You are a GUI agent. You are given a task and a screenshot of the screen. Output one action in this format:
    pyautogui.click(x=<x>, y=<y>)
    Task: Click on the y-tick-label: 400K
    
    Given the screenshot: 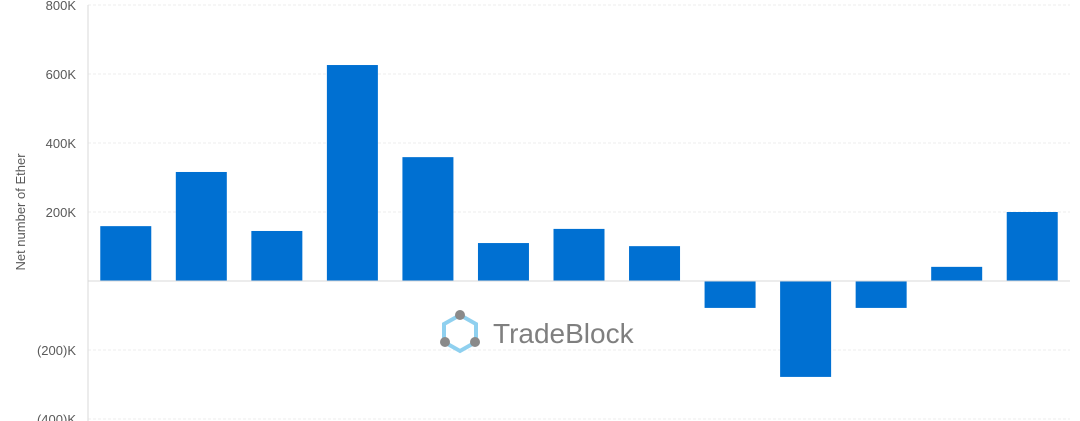 What is the action you would take?
    pyautogui.click(x=61, y=143)
    